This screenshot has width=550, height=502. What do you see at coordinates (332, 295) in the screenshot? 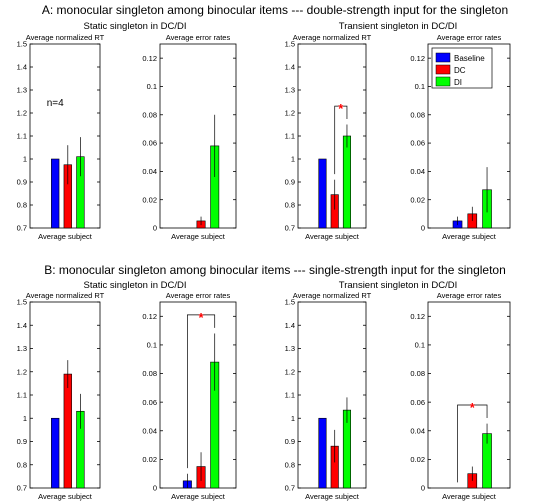
I see `panel-b3-title: Average normalized RT` at bounding box center [332, 295].